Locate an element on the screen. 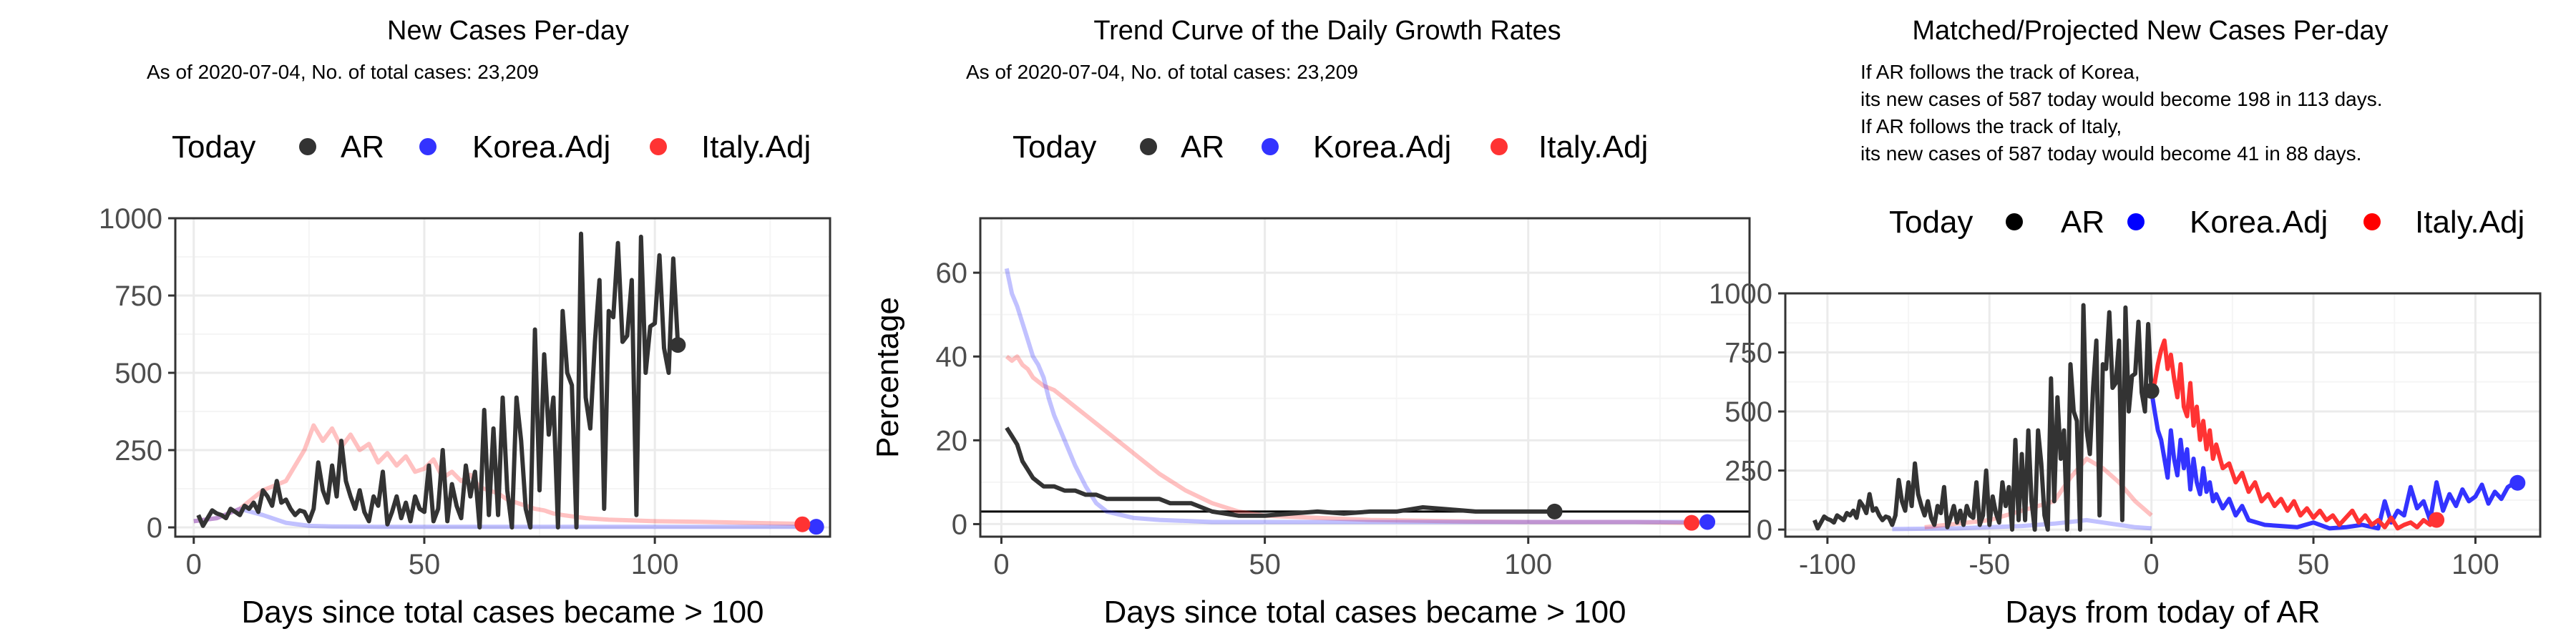  y-tick-label: 20 is located at coordinates (952, 441).